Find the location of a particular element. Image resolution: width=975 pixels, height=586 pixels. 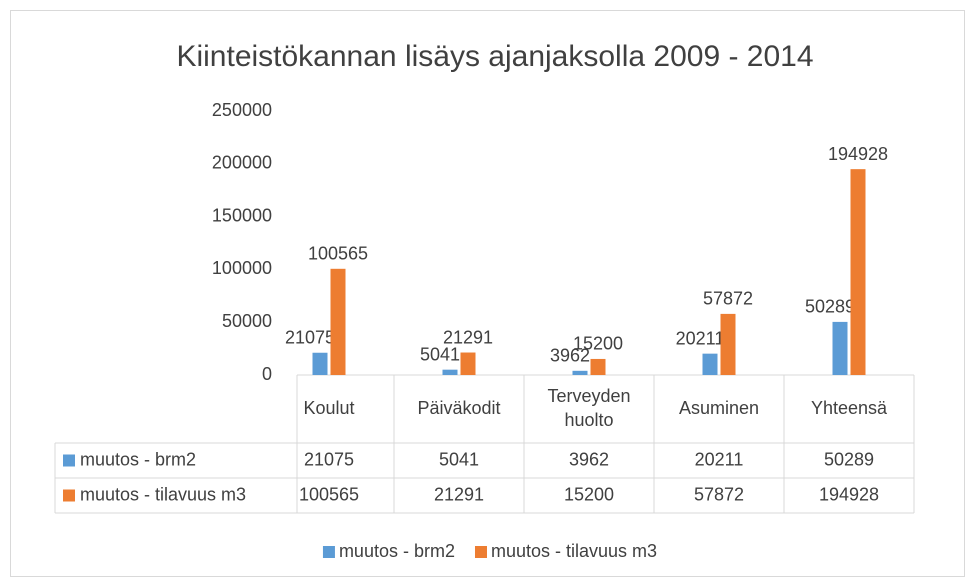

x-tick-label: Koulut is located at coordinates (328, 408).